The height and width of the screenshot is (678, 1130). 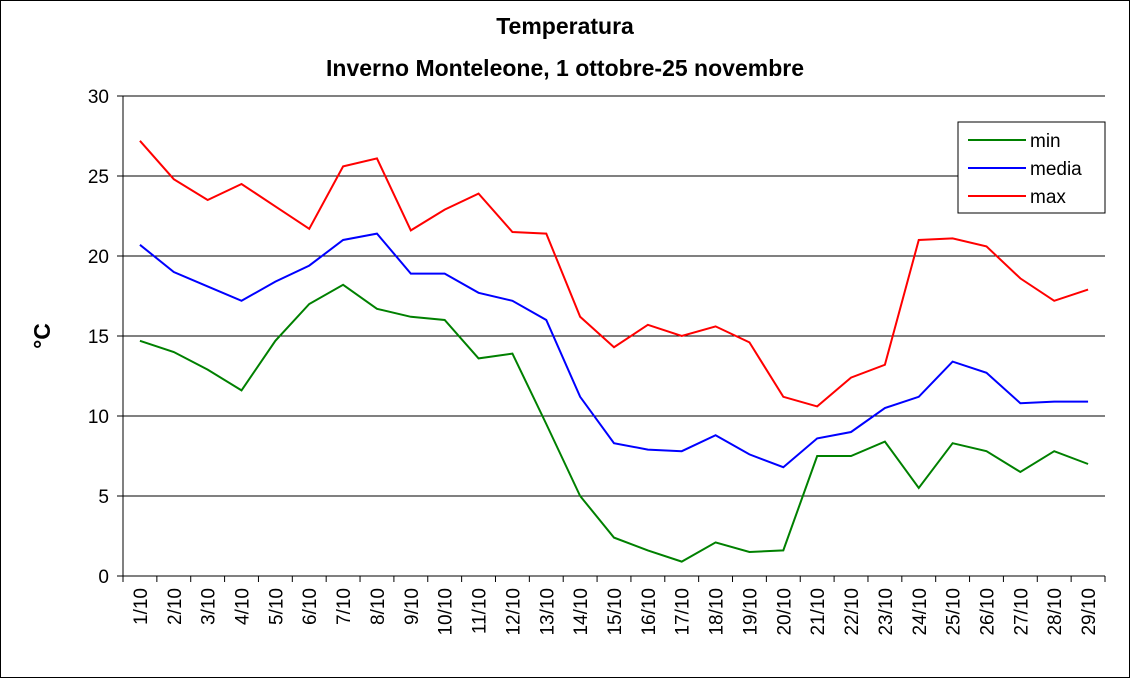 I want to click on x-tick-label: 29/10, so click(x=1089, y=612).